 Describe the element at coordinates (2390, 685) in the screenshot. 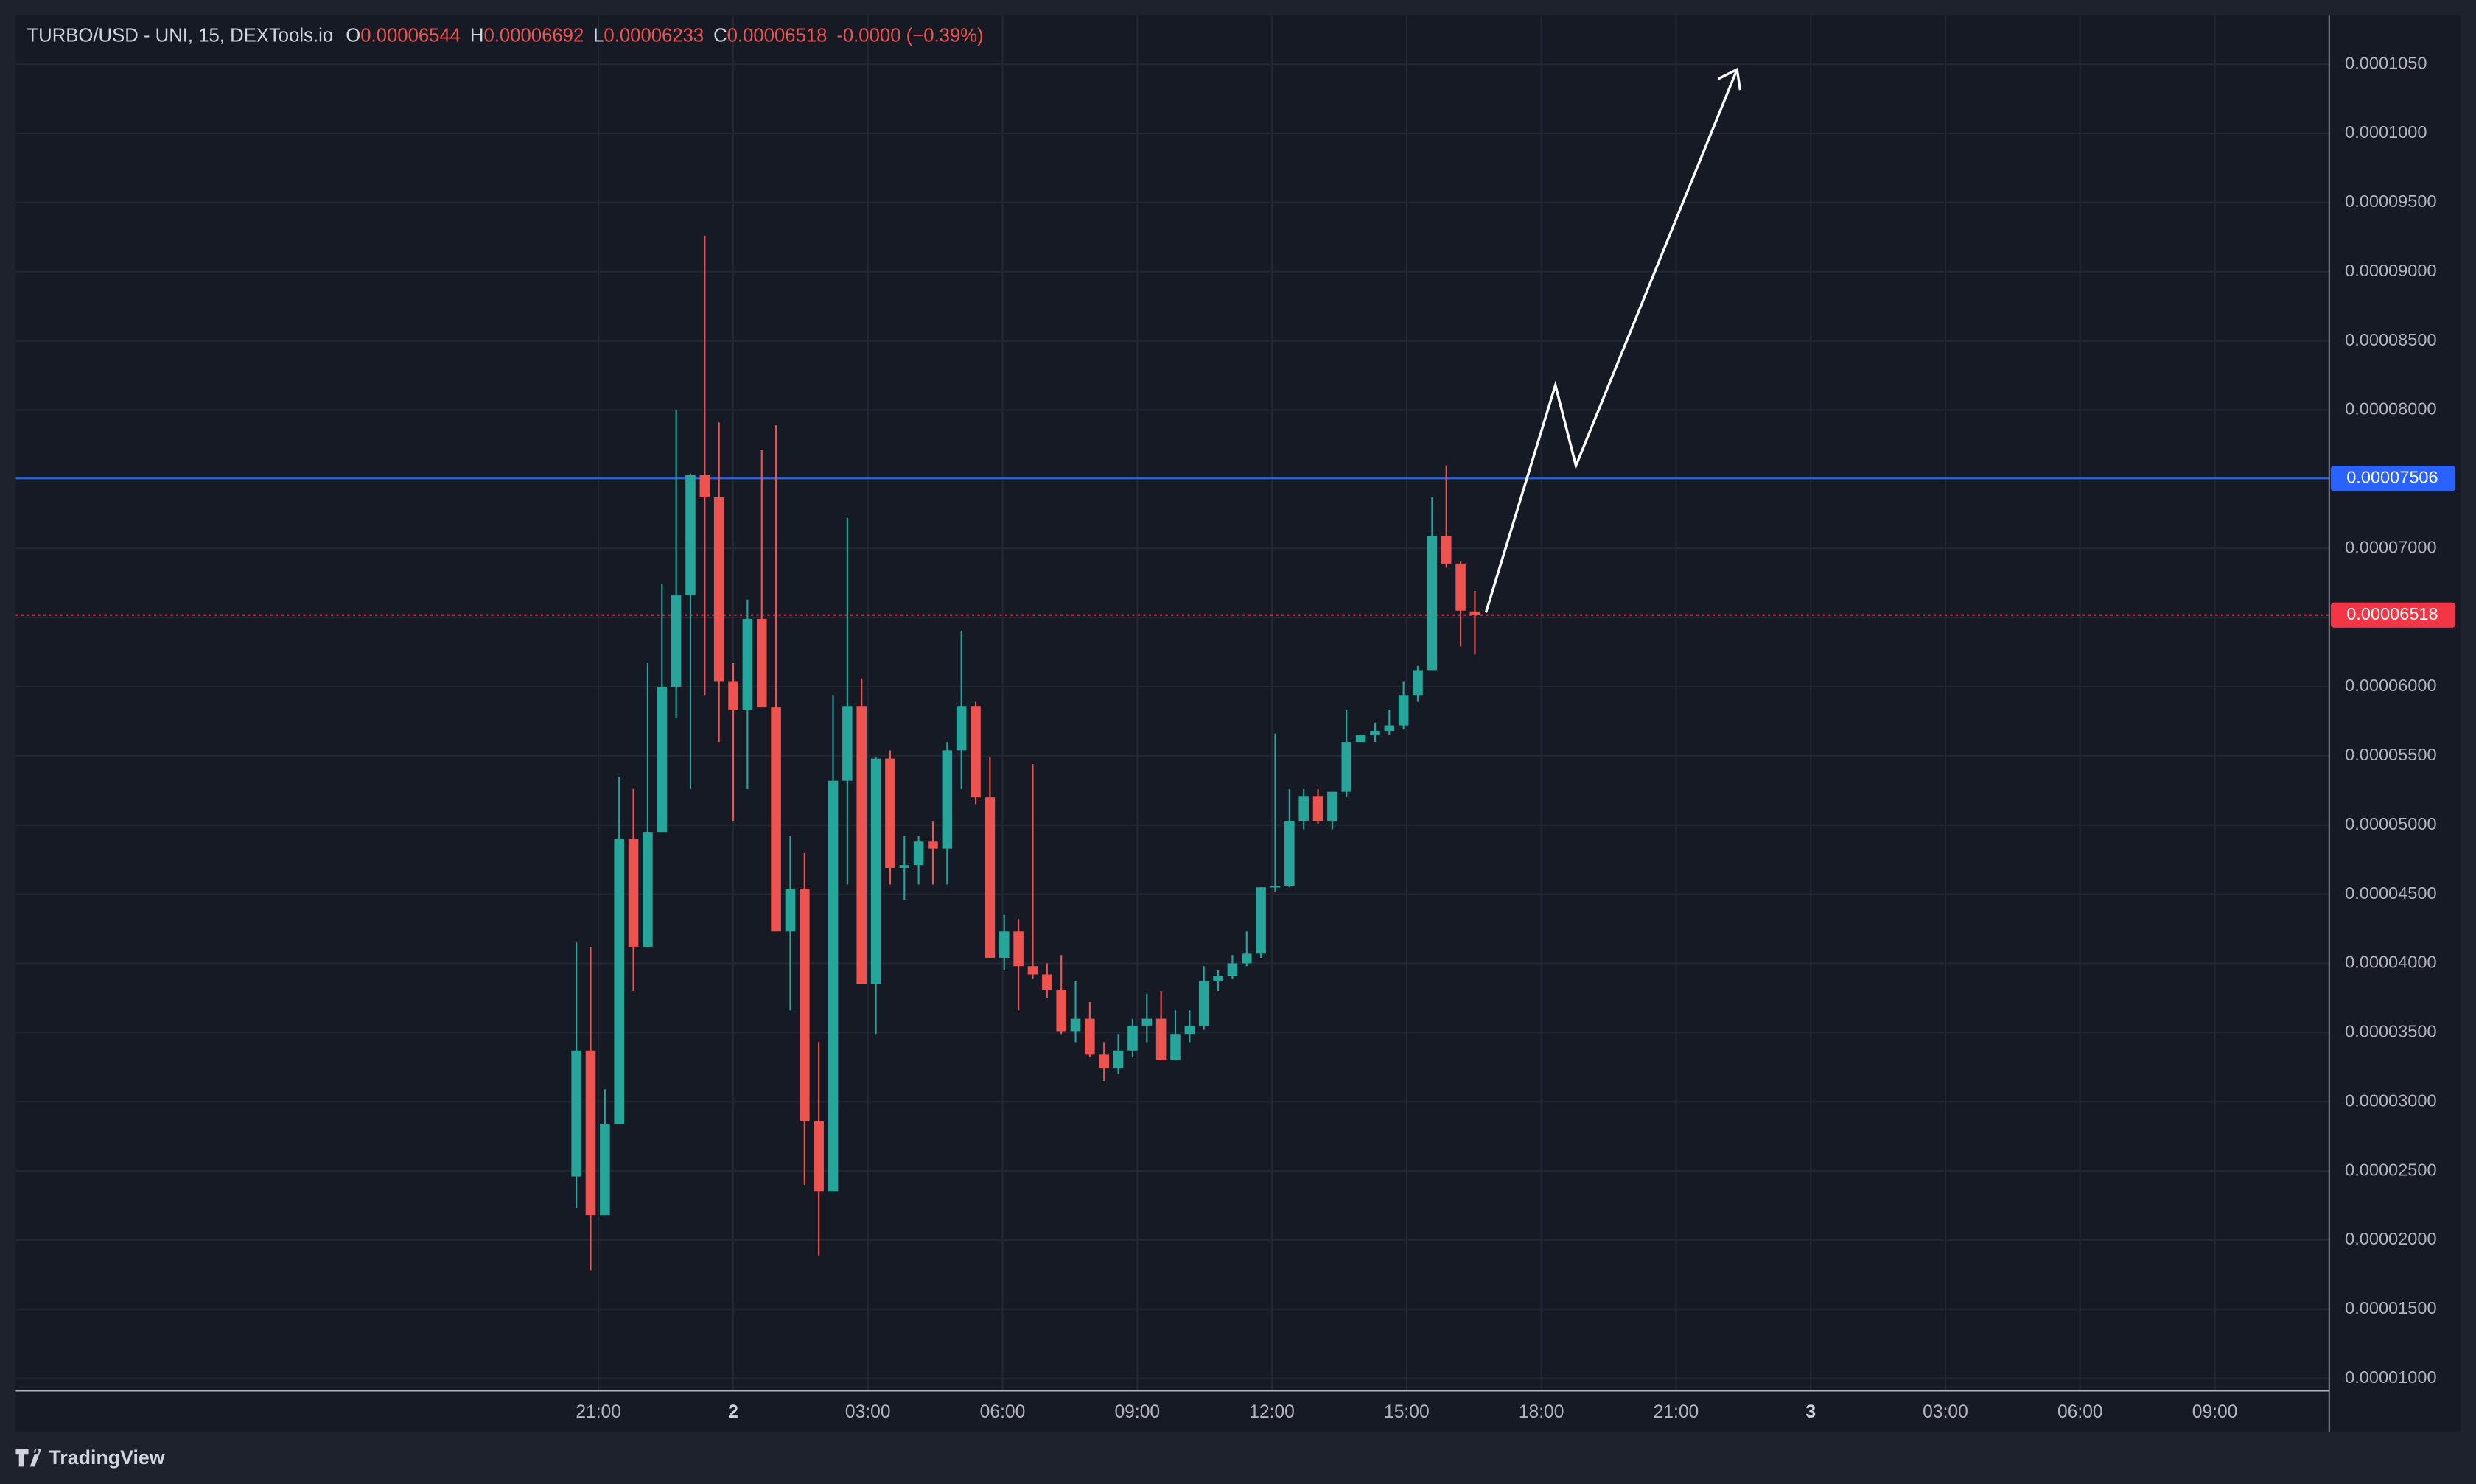

I see `y-tick-label: 0.00006000` at that location.